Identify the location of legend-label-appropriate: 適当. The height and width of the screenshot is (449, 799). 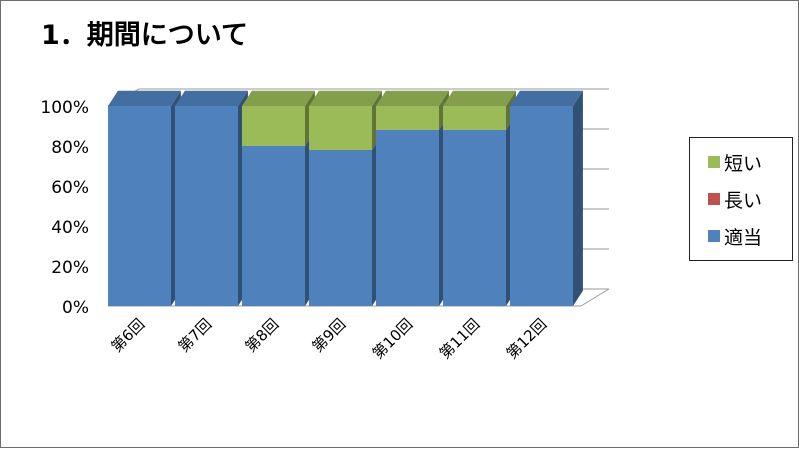
(743, 237).